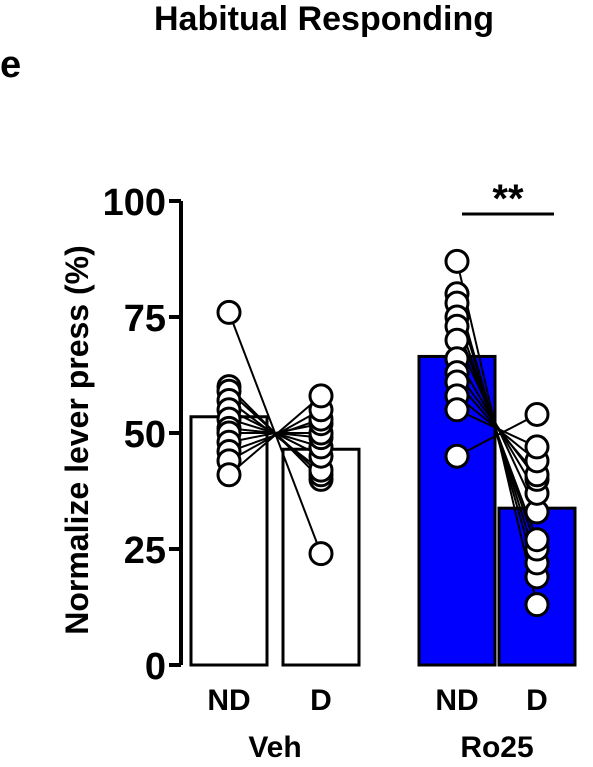 The width and height of the screenshot is (593, 767). I want to click on y-tick-label: 50, so click(145, 435).